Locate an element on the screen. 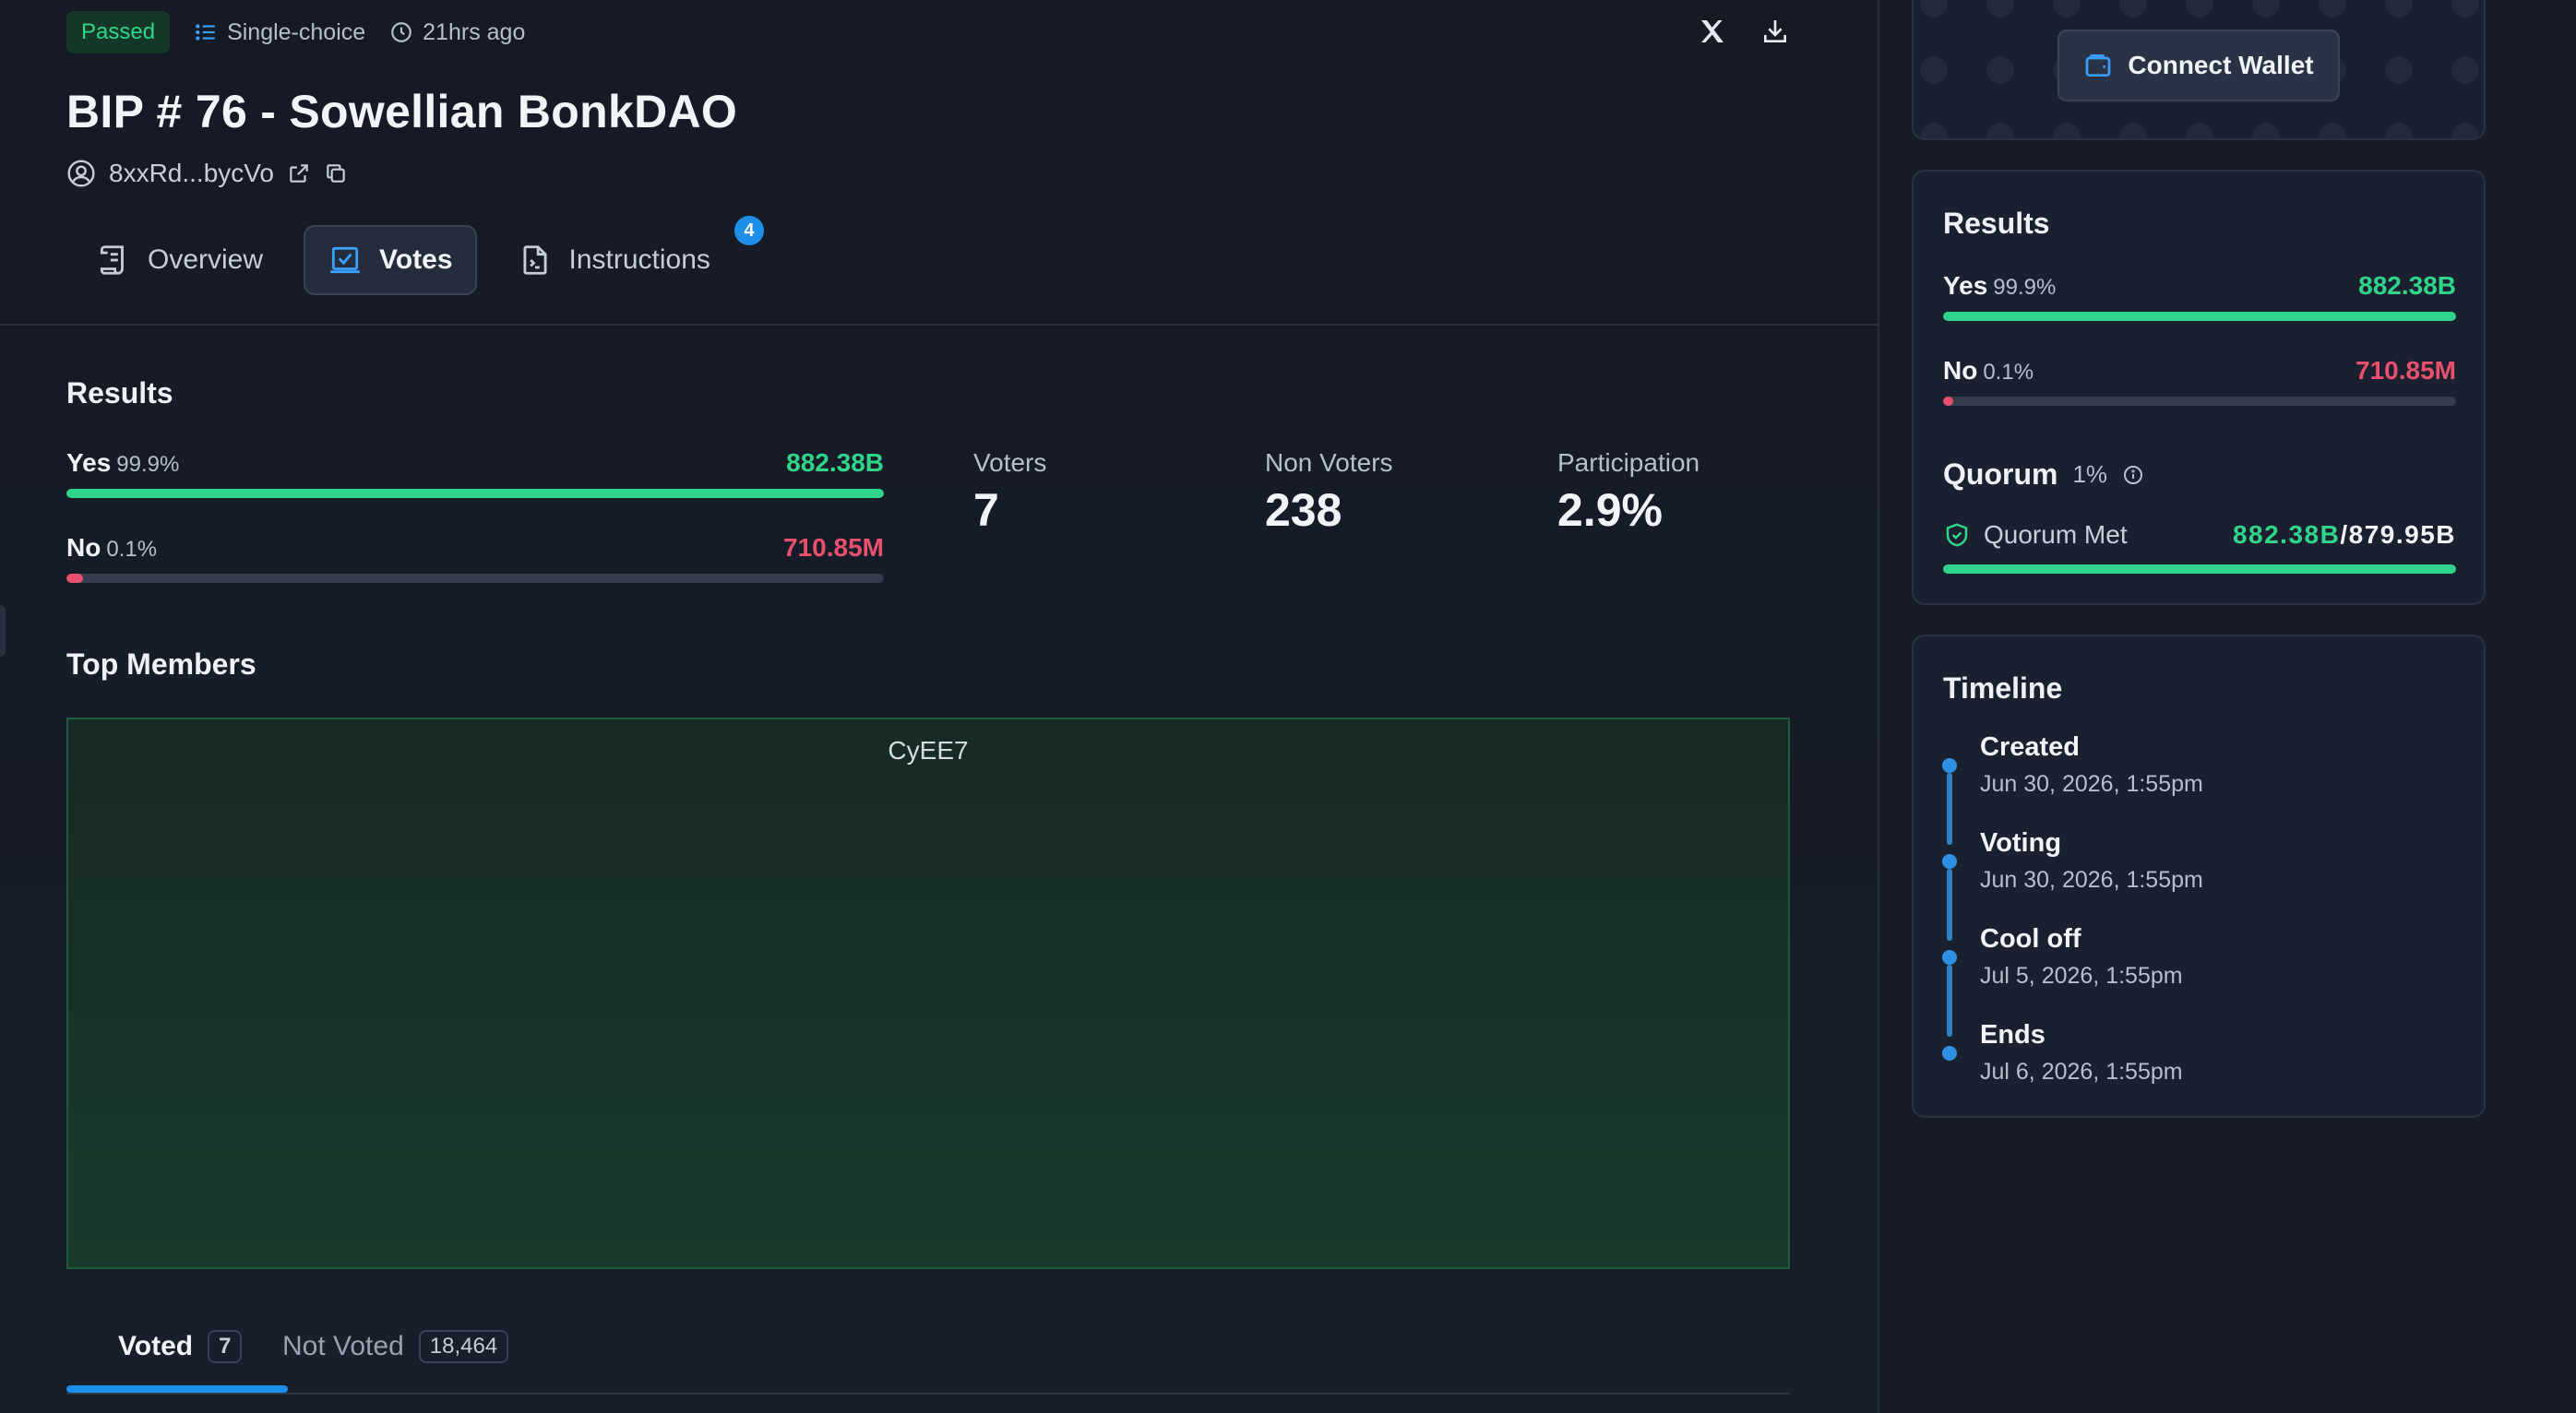 The width and height of the screenshot is (2576, 1413). yes-label-text: Yes is located at coordinates (89, 462).